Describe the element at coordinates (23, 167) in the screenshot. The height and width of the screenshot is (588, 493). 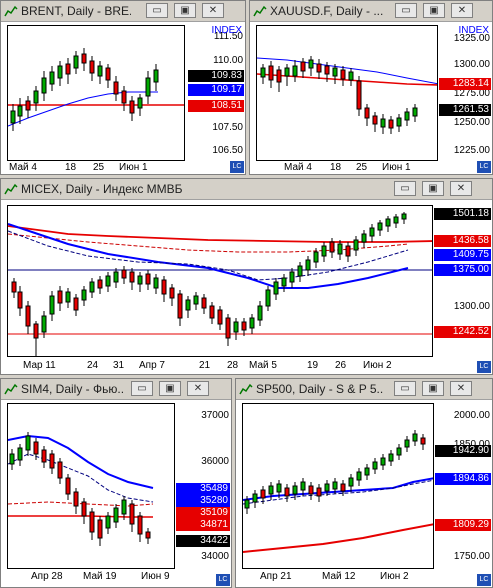
I see `time-label: Май 4` at that location.